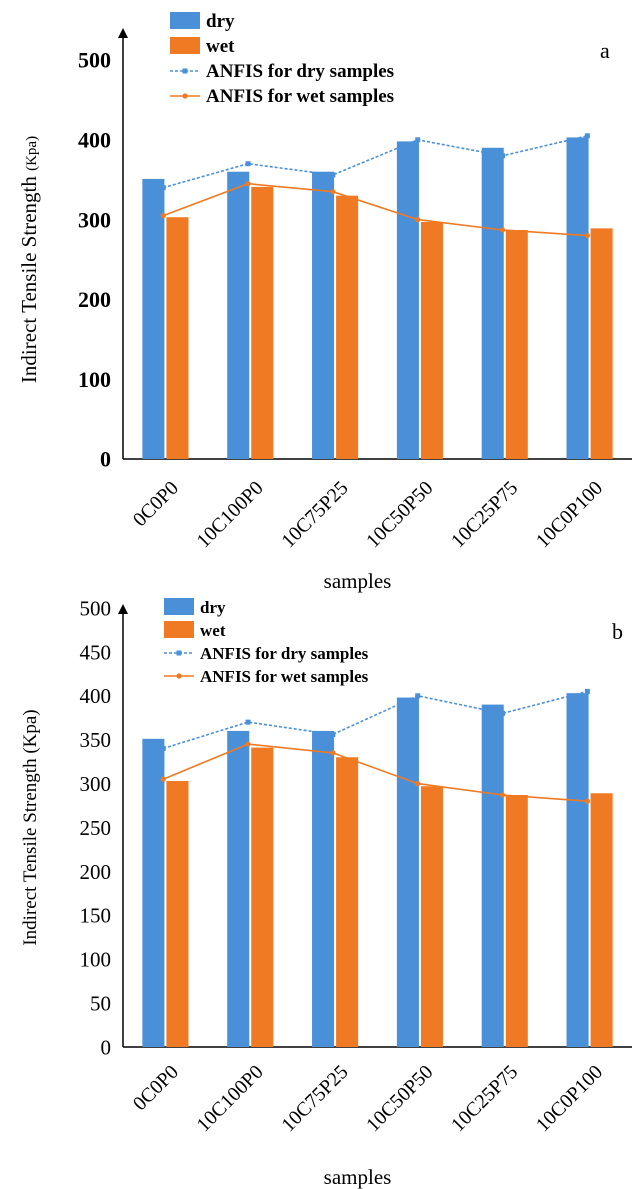 The image size is (637, 1189). What do you see at coordinates (96, 740) in the screenshot?
I see `y-tick-label: 350` at bounding box center [96, 740].